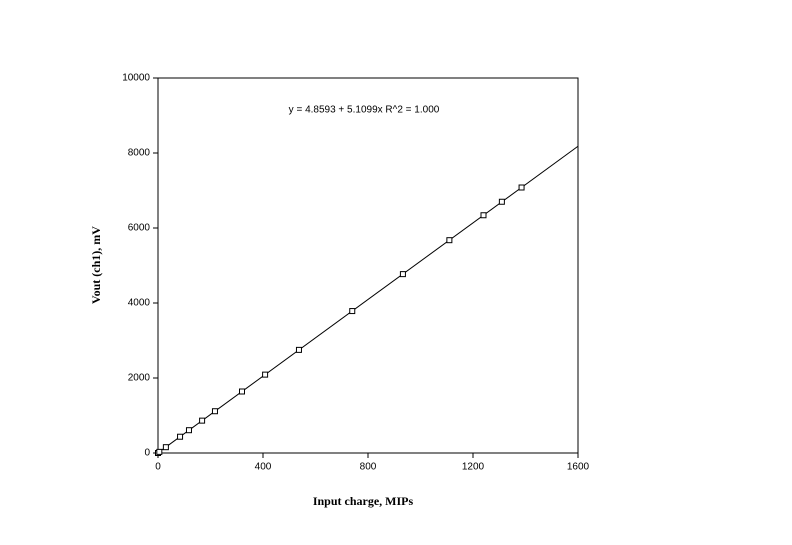 The image size is (792, 545). Describe the element at coordinates (363, 501) in the screenshot. I see `x-axis-label: Input charge, MIPs` at that location.